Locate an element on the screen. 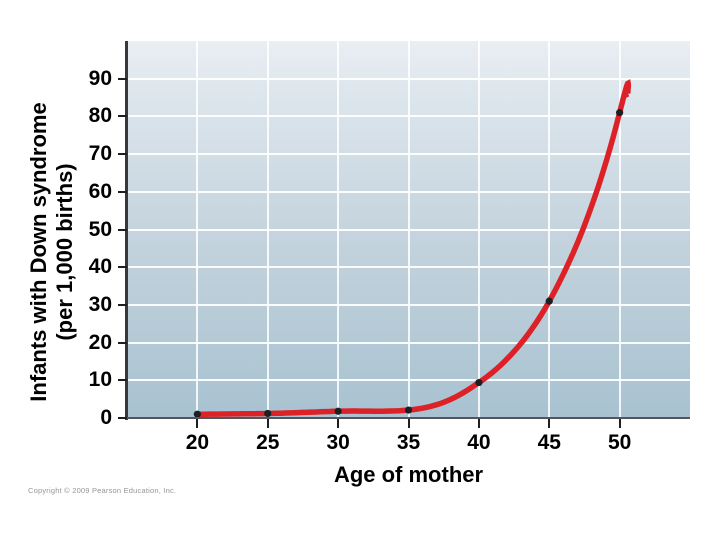 The height and width of the screenshot is (540, 720). y-tick-label: 0 is located at coordinates (106, 417).